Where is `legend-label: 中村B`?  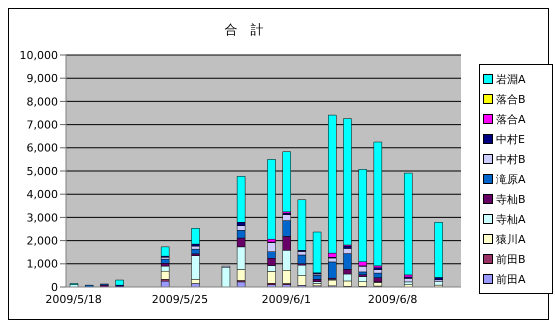
legend-label: 中村B is located at coordinates (511, 159).